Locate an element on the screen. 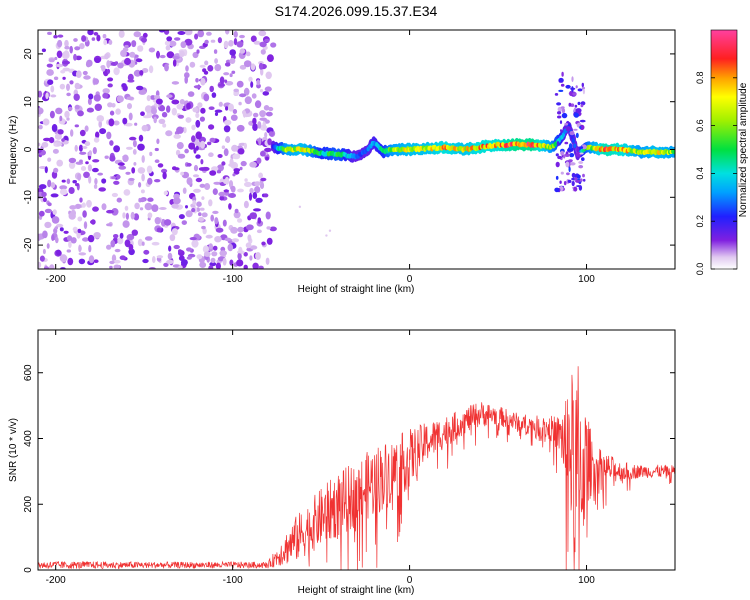  snr-ylabel: SNR (10 * v/v) is located at coordinates (13, 450).